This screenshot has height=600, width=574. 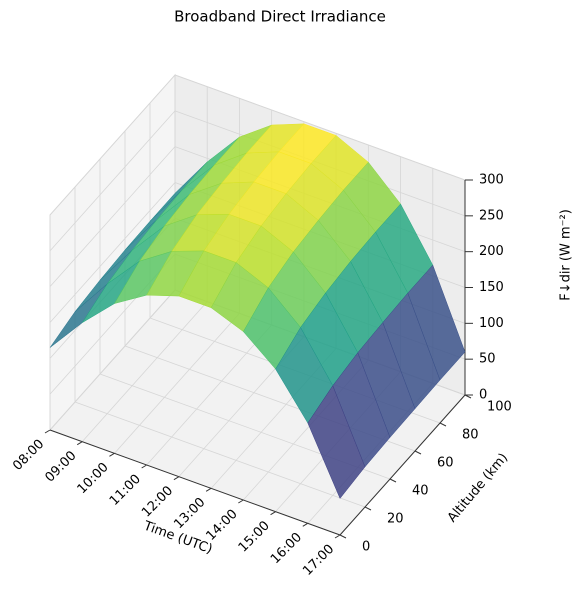 What do you see at coordinates (336, 442) in the screenshot?
I see `surface-patch` at bounding box center [336, 442].